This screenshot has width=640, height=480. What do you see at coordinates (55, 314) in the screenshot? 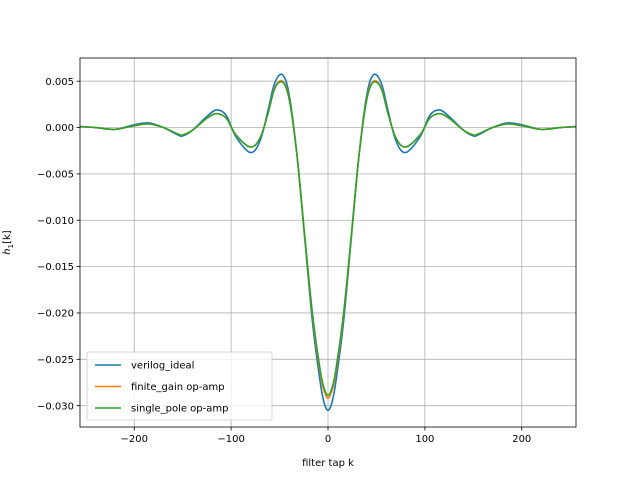
I see `y-tick-label: −0.020` at bounding box center [55, 314].